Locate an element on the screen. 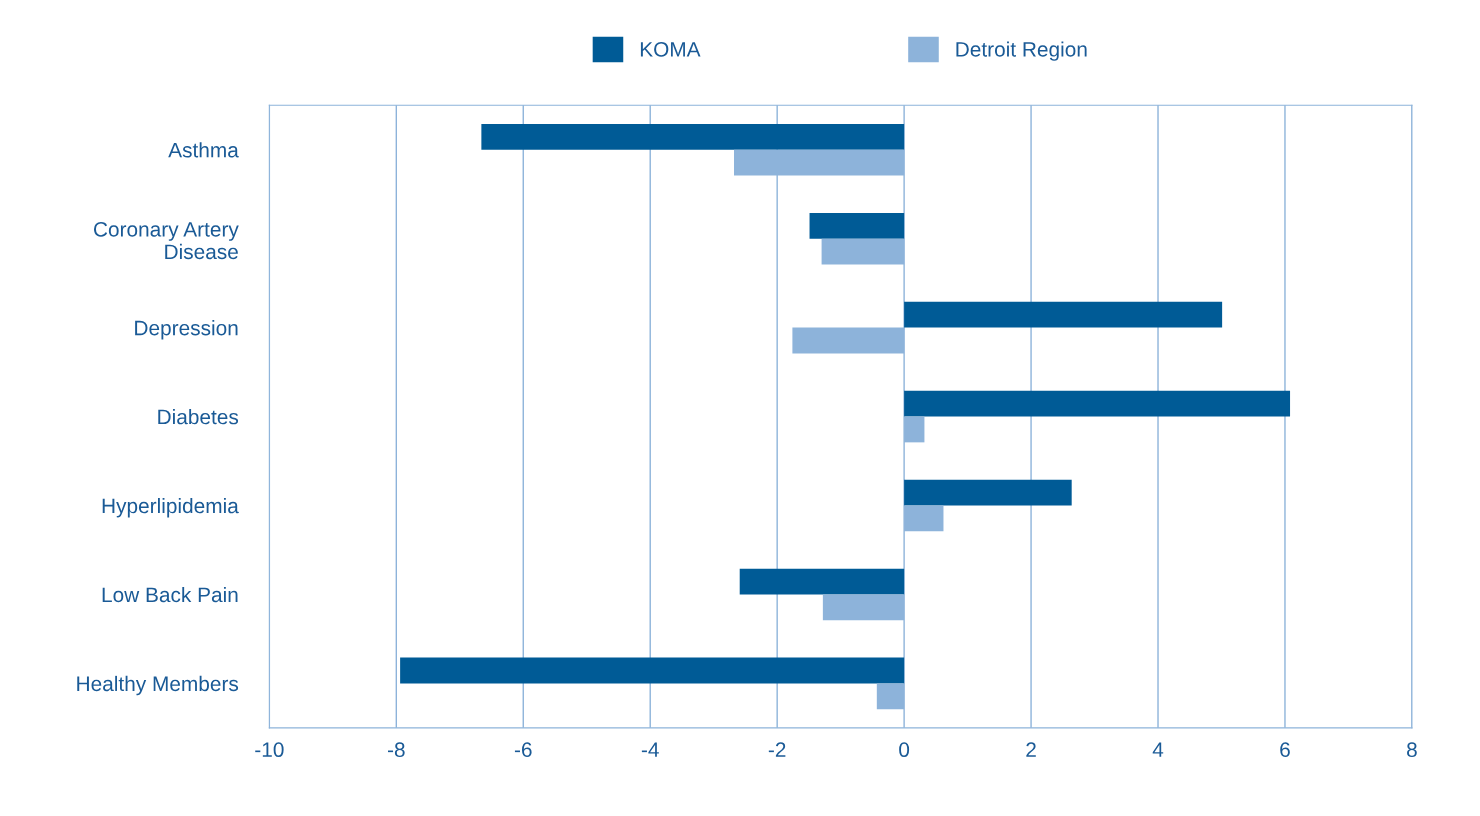 The image size is (1480, 816). y-tick-label: Coronary Artery Disease is located at coordinates (166, 240).